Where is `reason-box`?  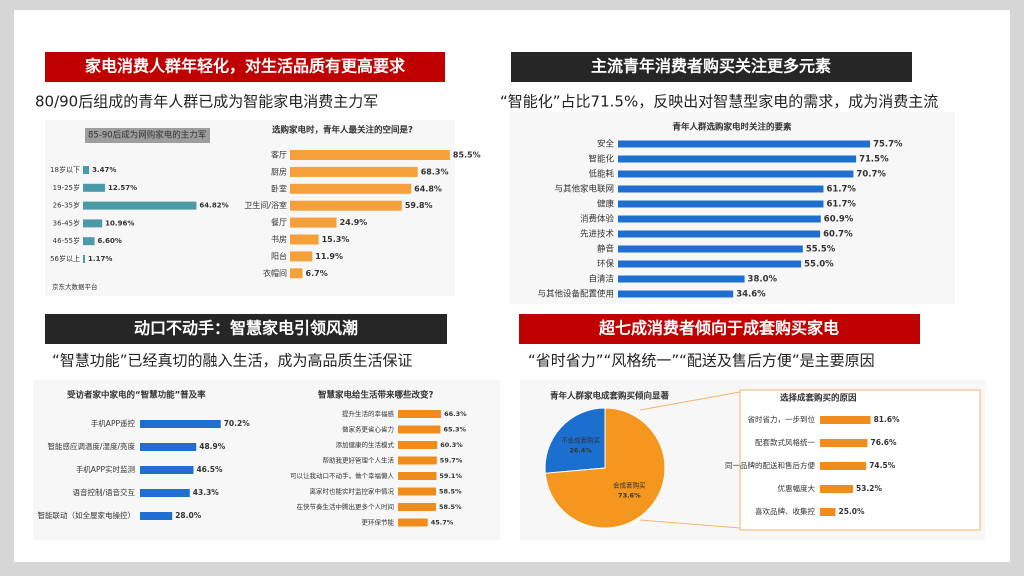 reason-box is located at coordinates (860, 460).